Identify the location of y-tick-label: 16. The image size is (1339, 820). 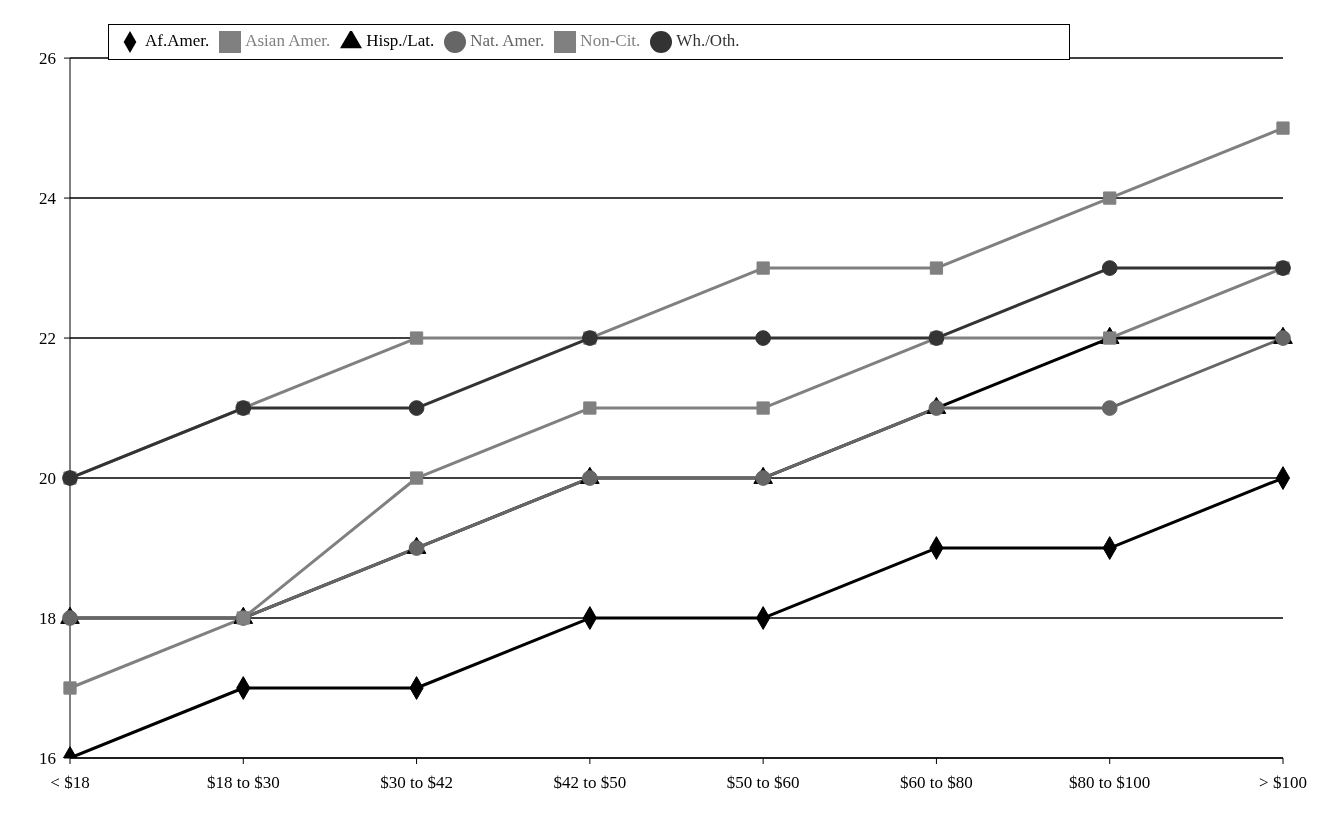
(47, 759).